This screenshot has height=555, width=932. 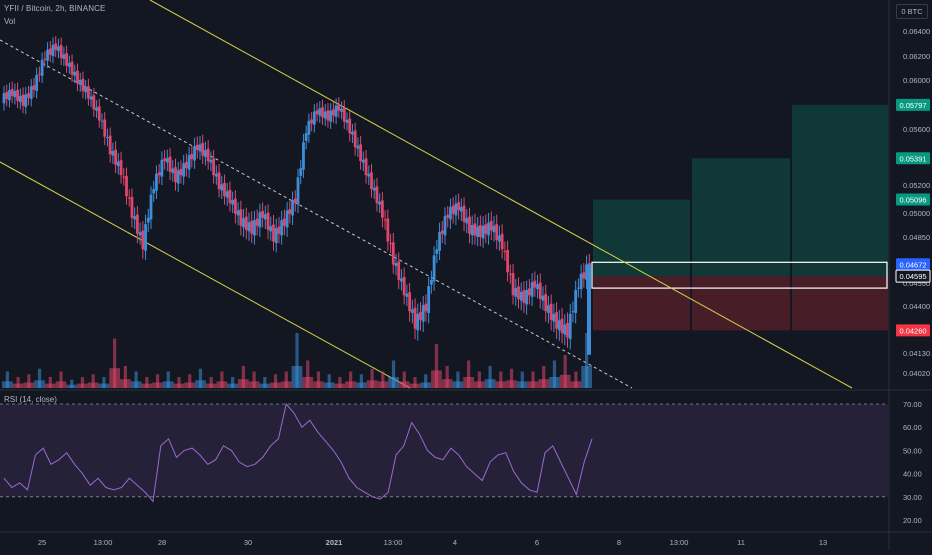 I want to click on price-tag-label: 0.04595, so click(x=912, y=276).